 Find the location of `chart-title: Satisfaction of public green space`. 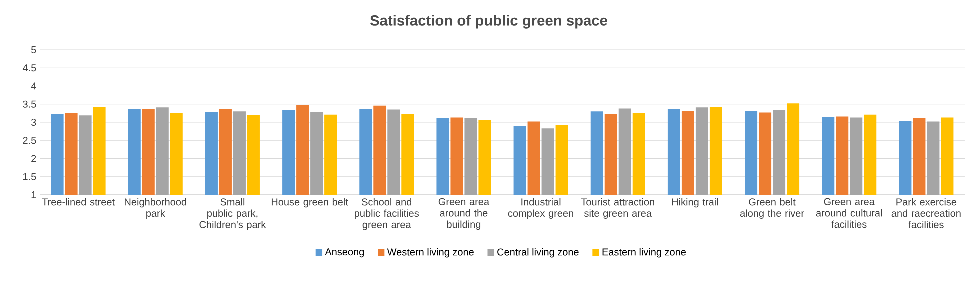

chart-title: Satisfaction of public green space is located at coordinates (489, 22).